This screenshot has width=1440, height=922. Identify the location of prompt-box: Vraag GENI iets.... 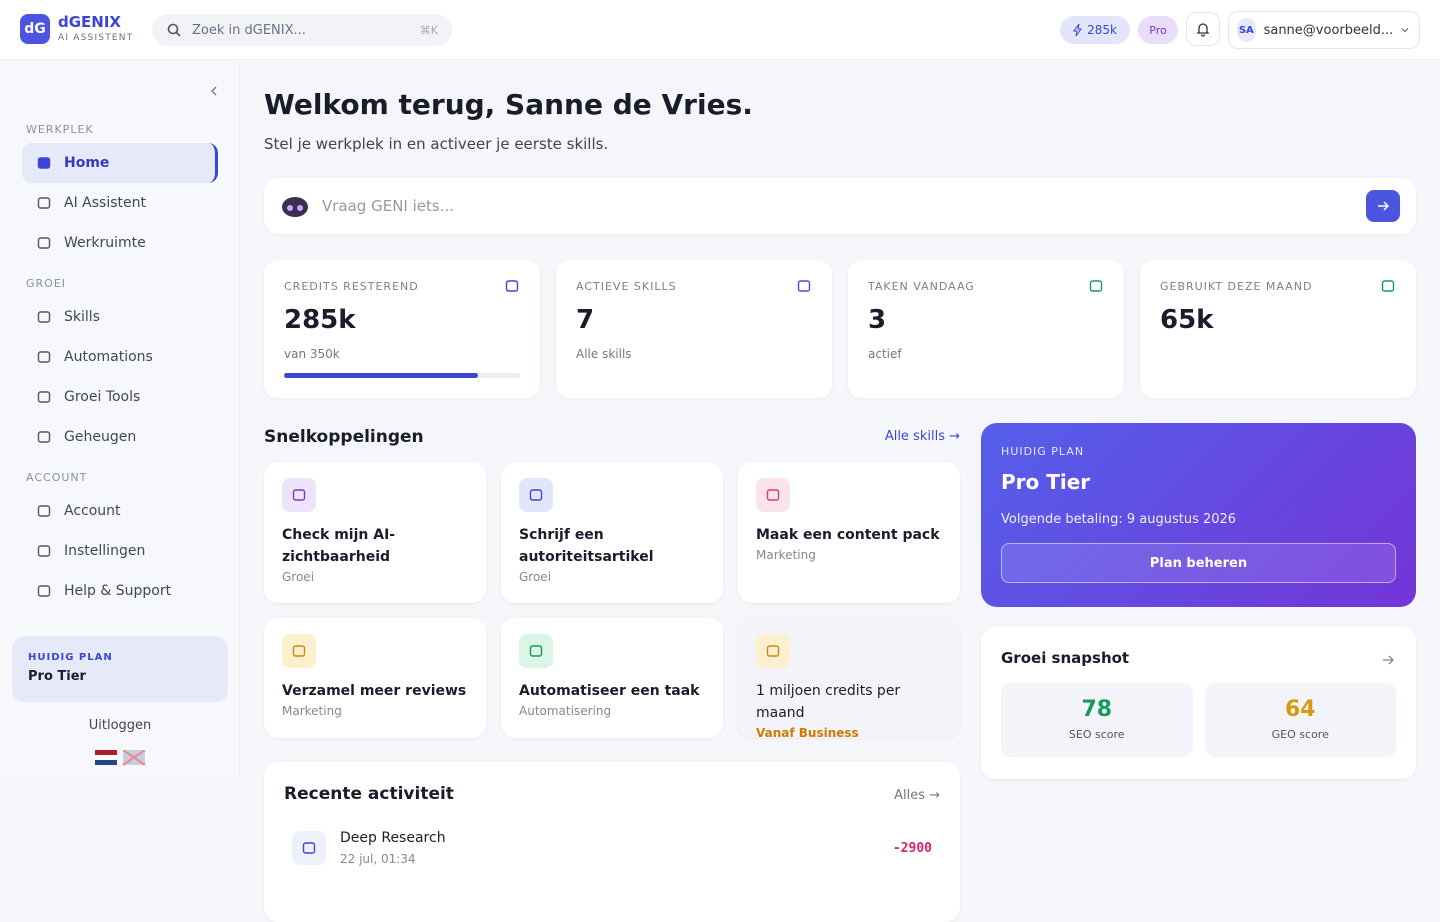
(840, 206).